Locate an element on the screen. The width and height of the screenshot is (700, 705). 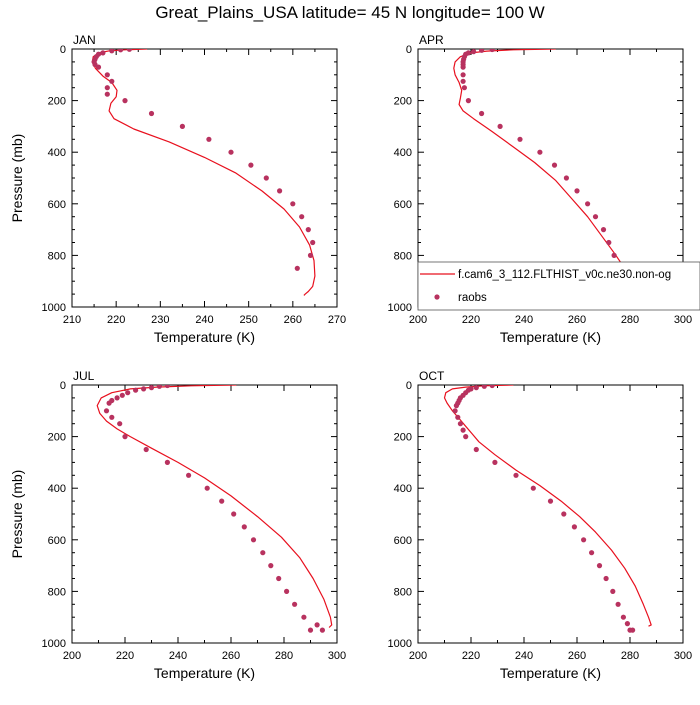
jul-x-tick-label: 280 is located at coordinates (284, 656).